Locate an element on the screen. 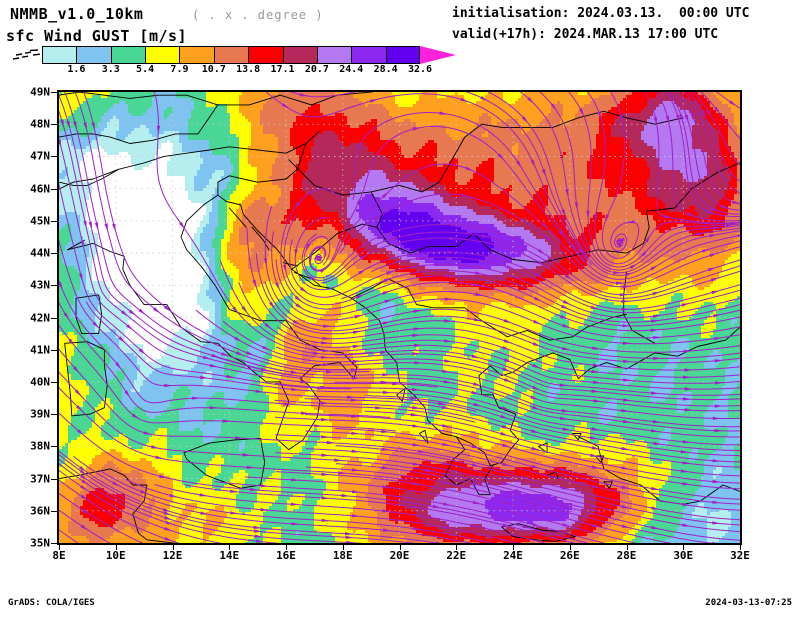 Image resolution: width=800 pixels, height=618 pixels. colorbar: 1.6 3.3 5.4 7.9 10.7 13.8 17.1 20.7 24.4 28.4 32.6 is located at coordinates (235, 61).